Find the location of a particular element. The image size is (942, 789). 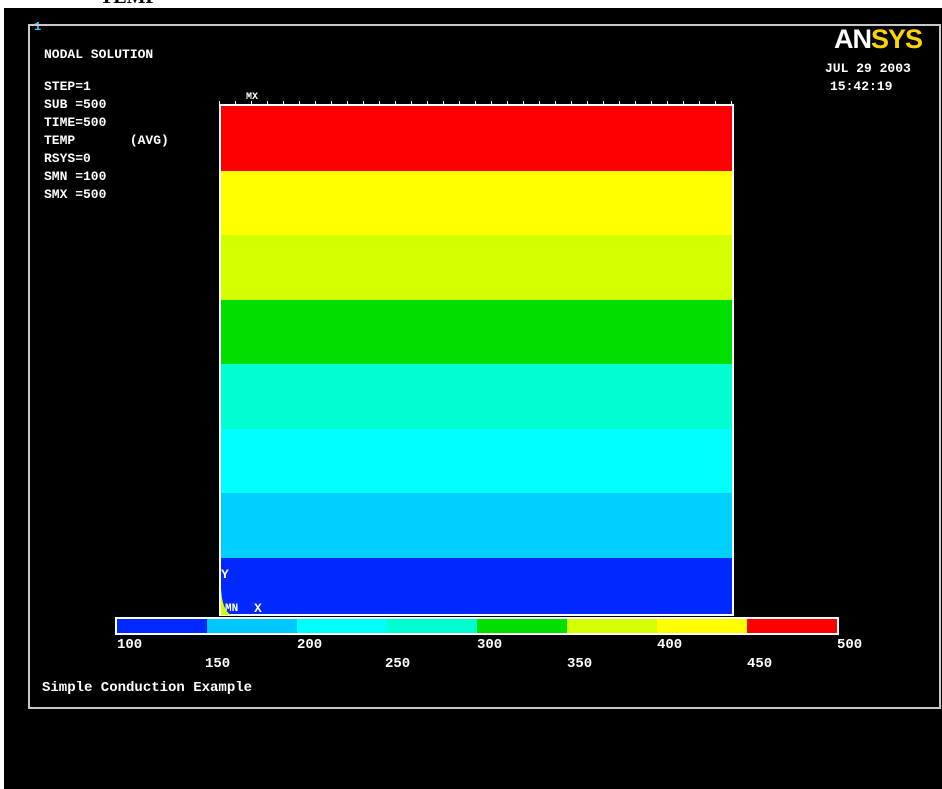

element-edge-ticks is located at coordinates (476, 103).